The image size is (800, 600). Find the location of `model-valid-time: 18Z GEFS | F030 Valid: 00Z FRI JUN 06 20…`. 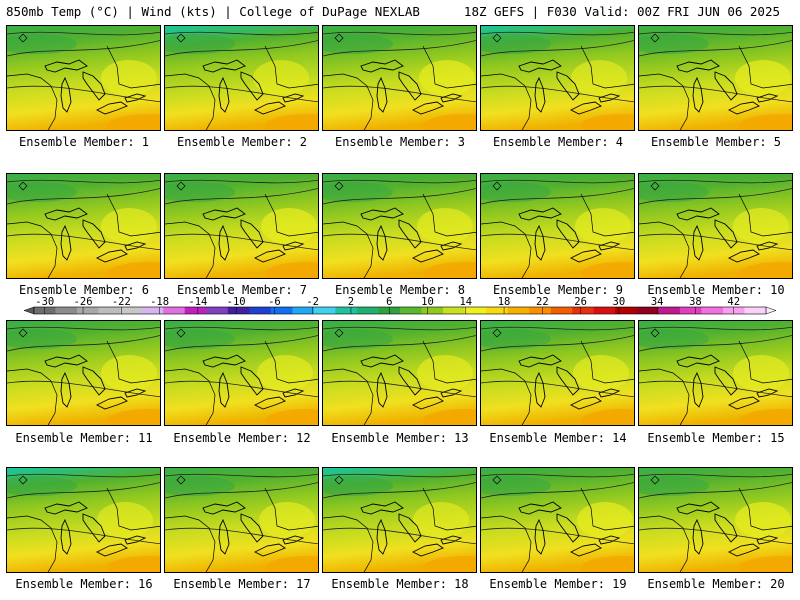

model-valid-time: 18Z GEFS | F030 Valid: 00Z FRI JUN 06 20… is located at coordinates (621, 11).